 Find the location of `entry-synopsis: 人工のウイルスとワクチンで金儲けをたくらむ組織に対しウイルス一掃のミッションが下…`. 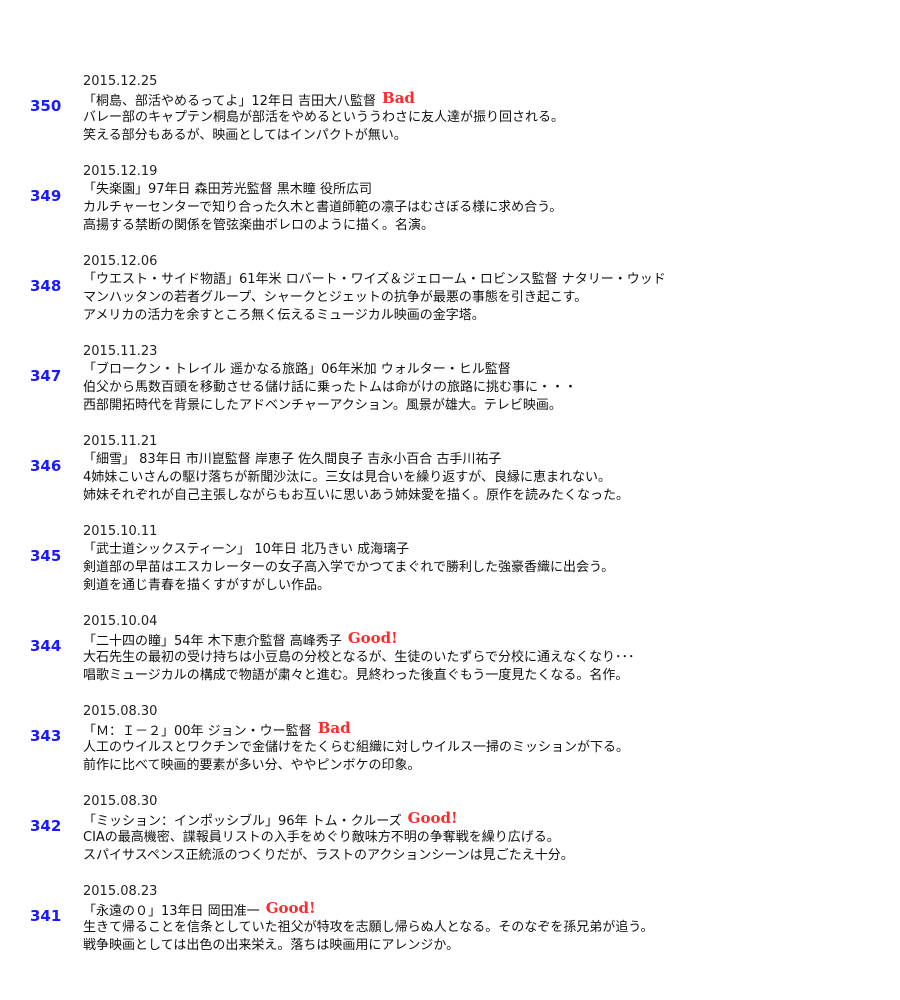

entry-synopsis: 人工のウイルスとワクチンで金儲けをたくらむ組織に対しウイルス一掃のミッションが下… is located at coordinates (356, 747).